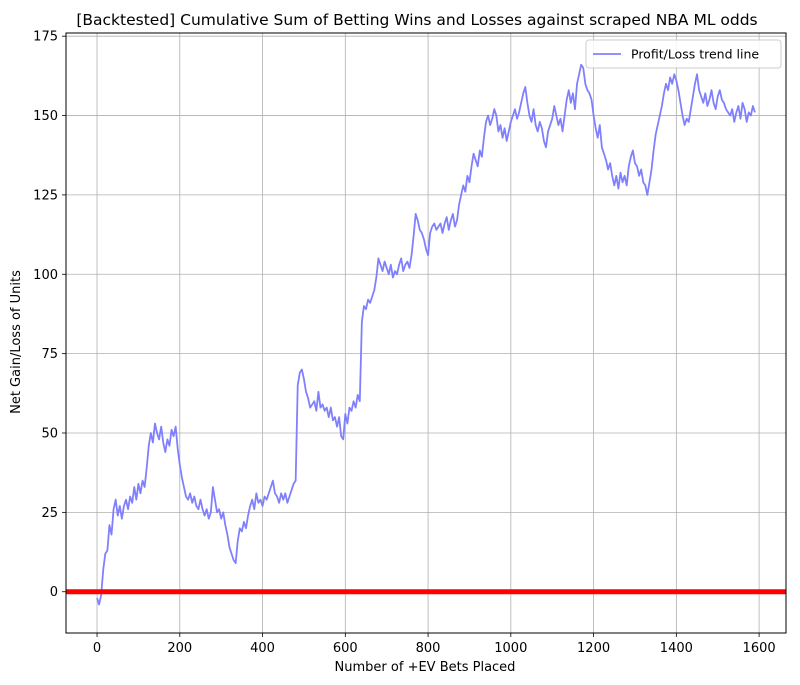  What do you see at coordinates (45, 275) in the screenshot?
I see `y-tick-label: 100` at bounding box center [45, 275].